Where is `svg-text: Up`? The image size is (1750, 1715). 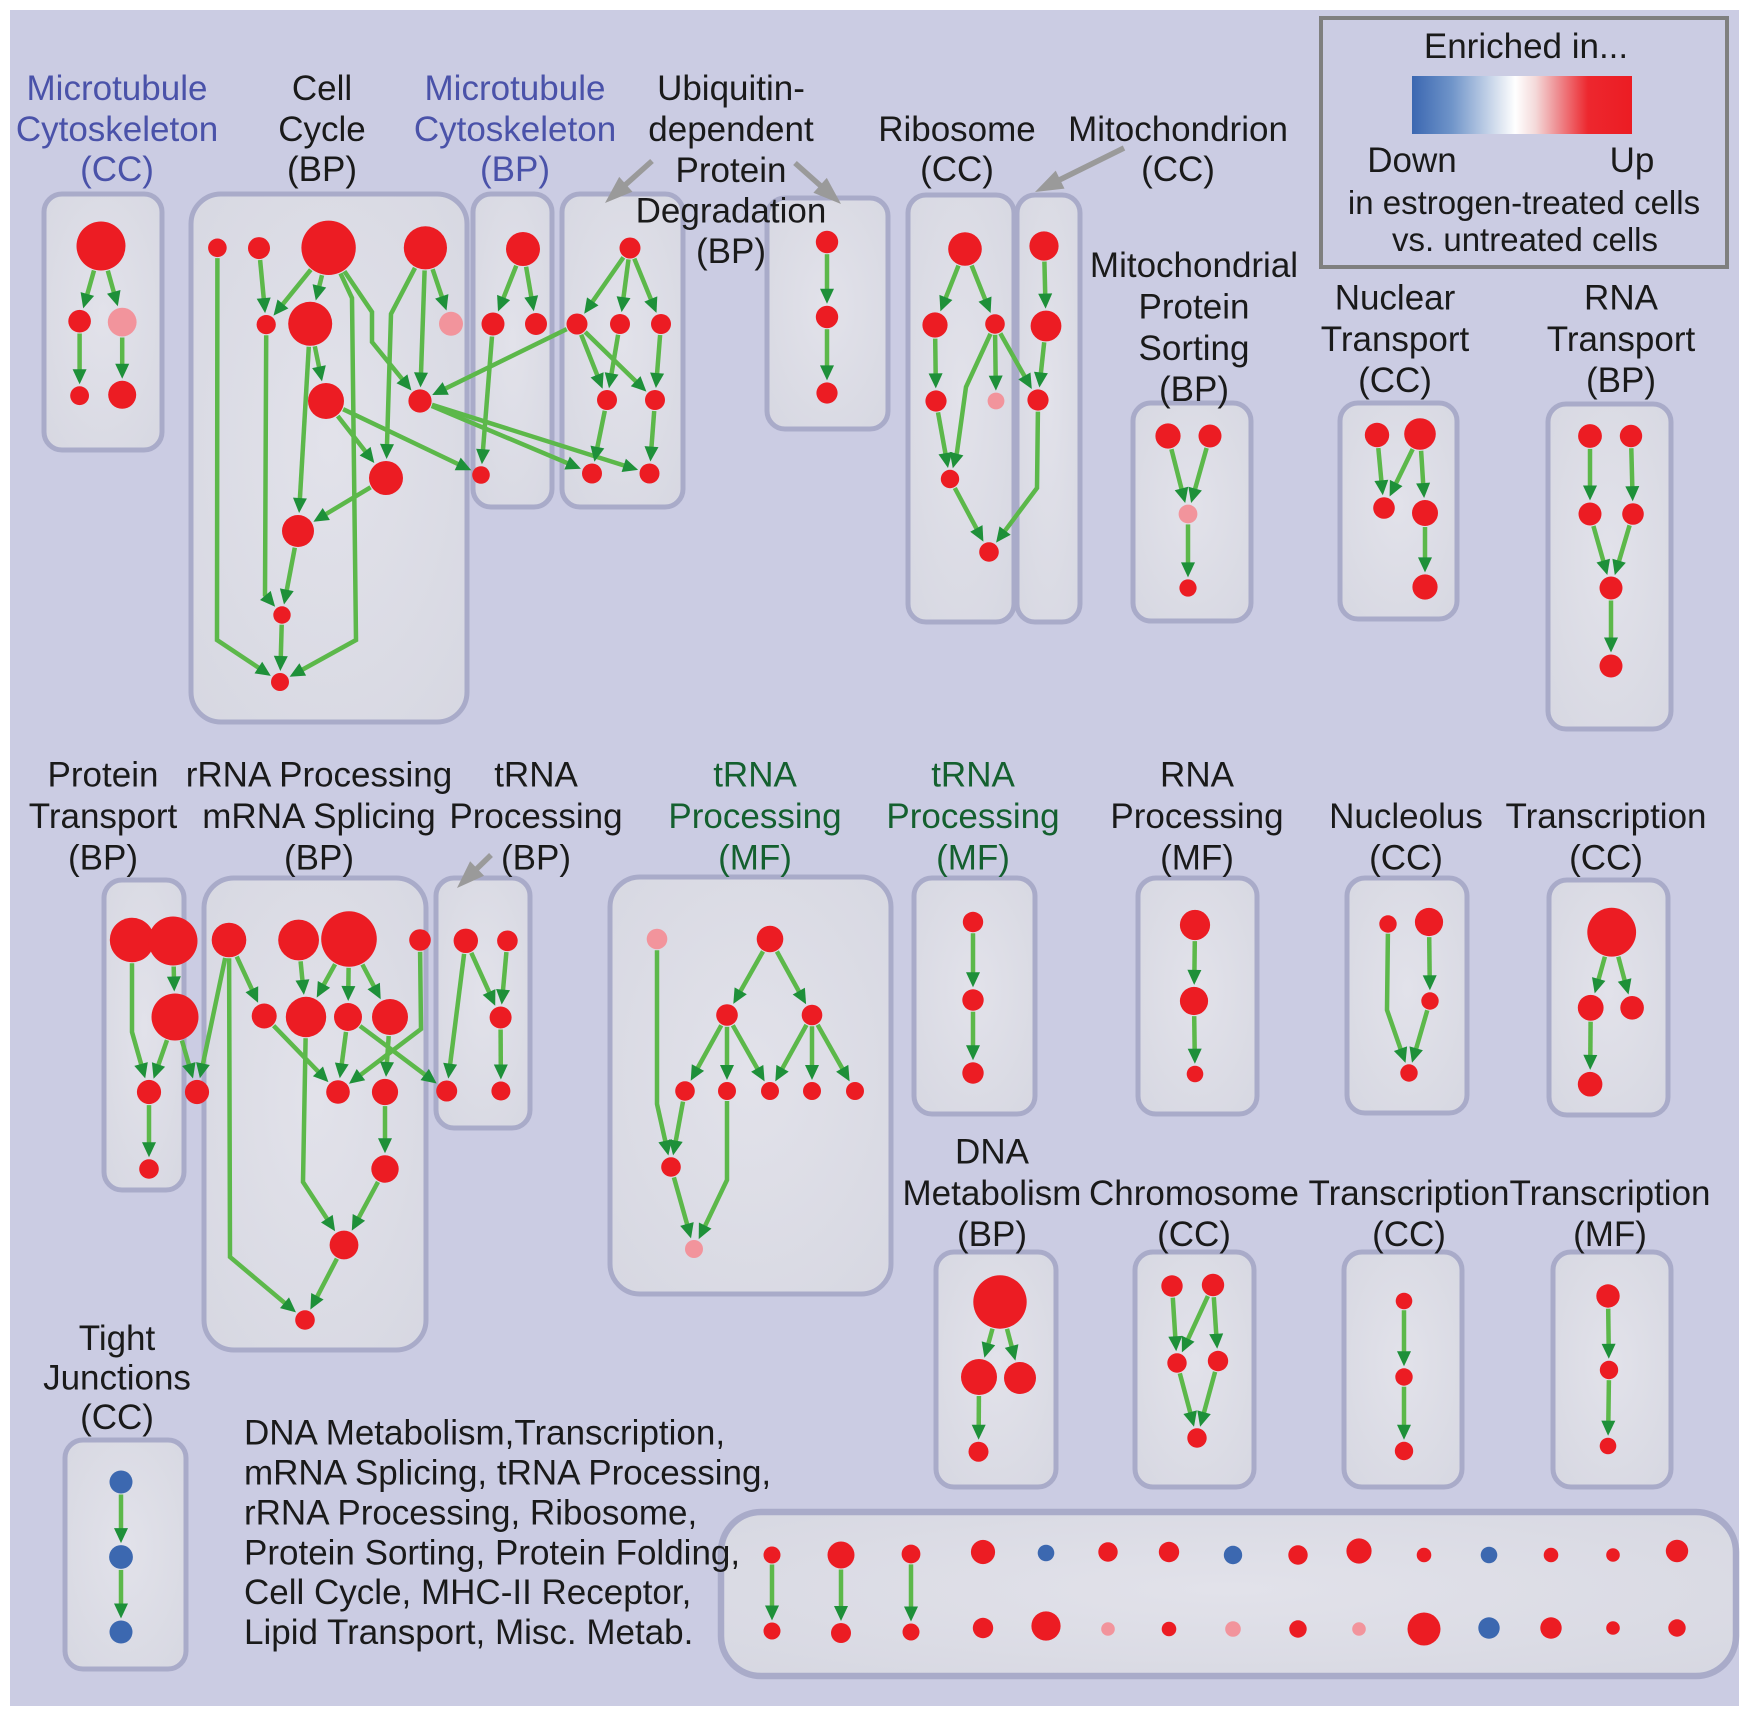
svg-text: Up is located at coordinates (1632, 160).